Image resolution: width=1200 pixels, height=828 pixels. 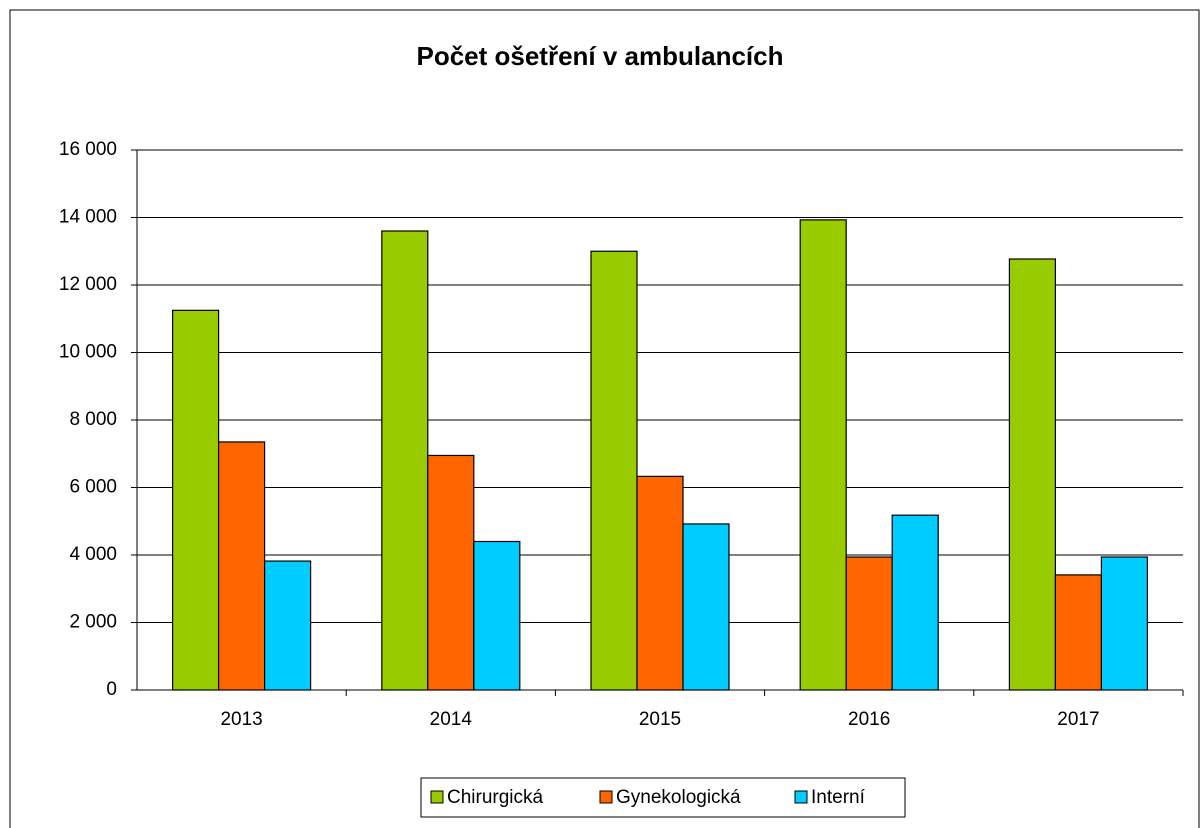 What do you see at coordinates (93, 419) in the screenshot?
I see `y-tick-label: 8 000` at bounding box center [93, 419].